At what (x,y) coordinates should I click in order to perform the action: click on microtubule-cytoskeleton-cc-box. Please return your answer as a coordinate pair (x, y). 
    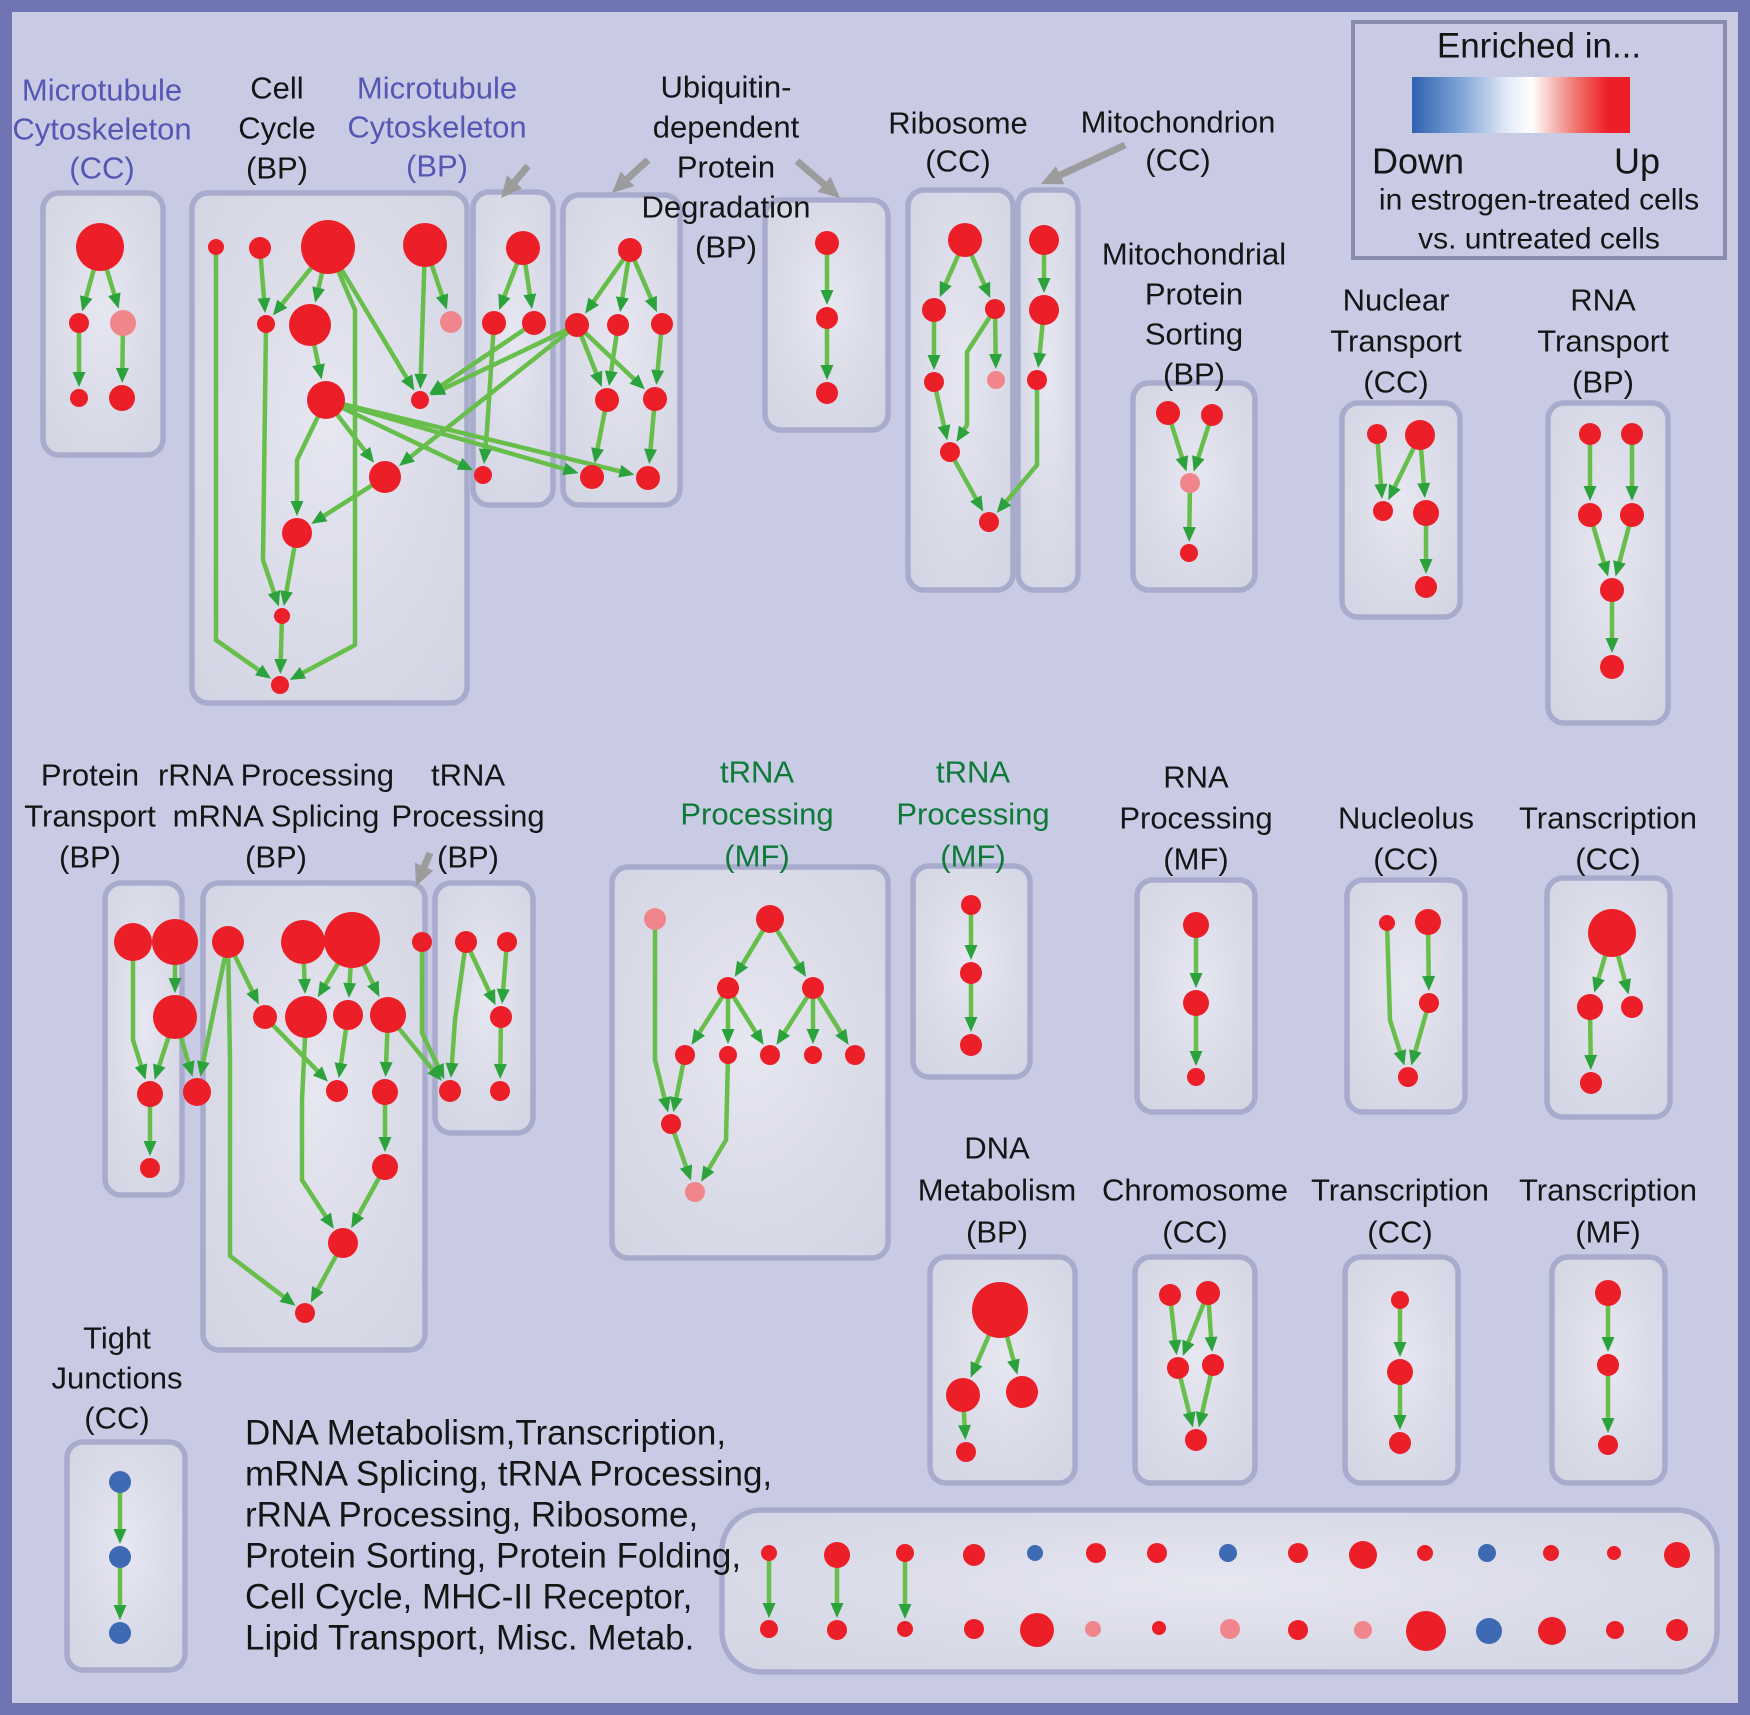
    Looking at the image, I should click on (103, 324).